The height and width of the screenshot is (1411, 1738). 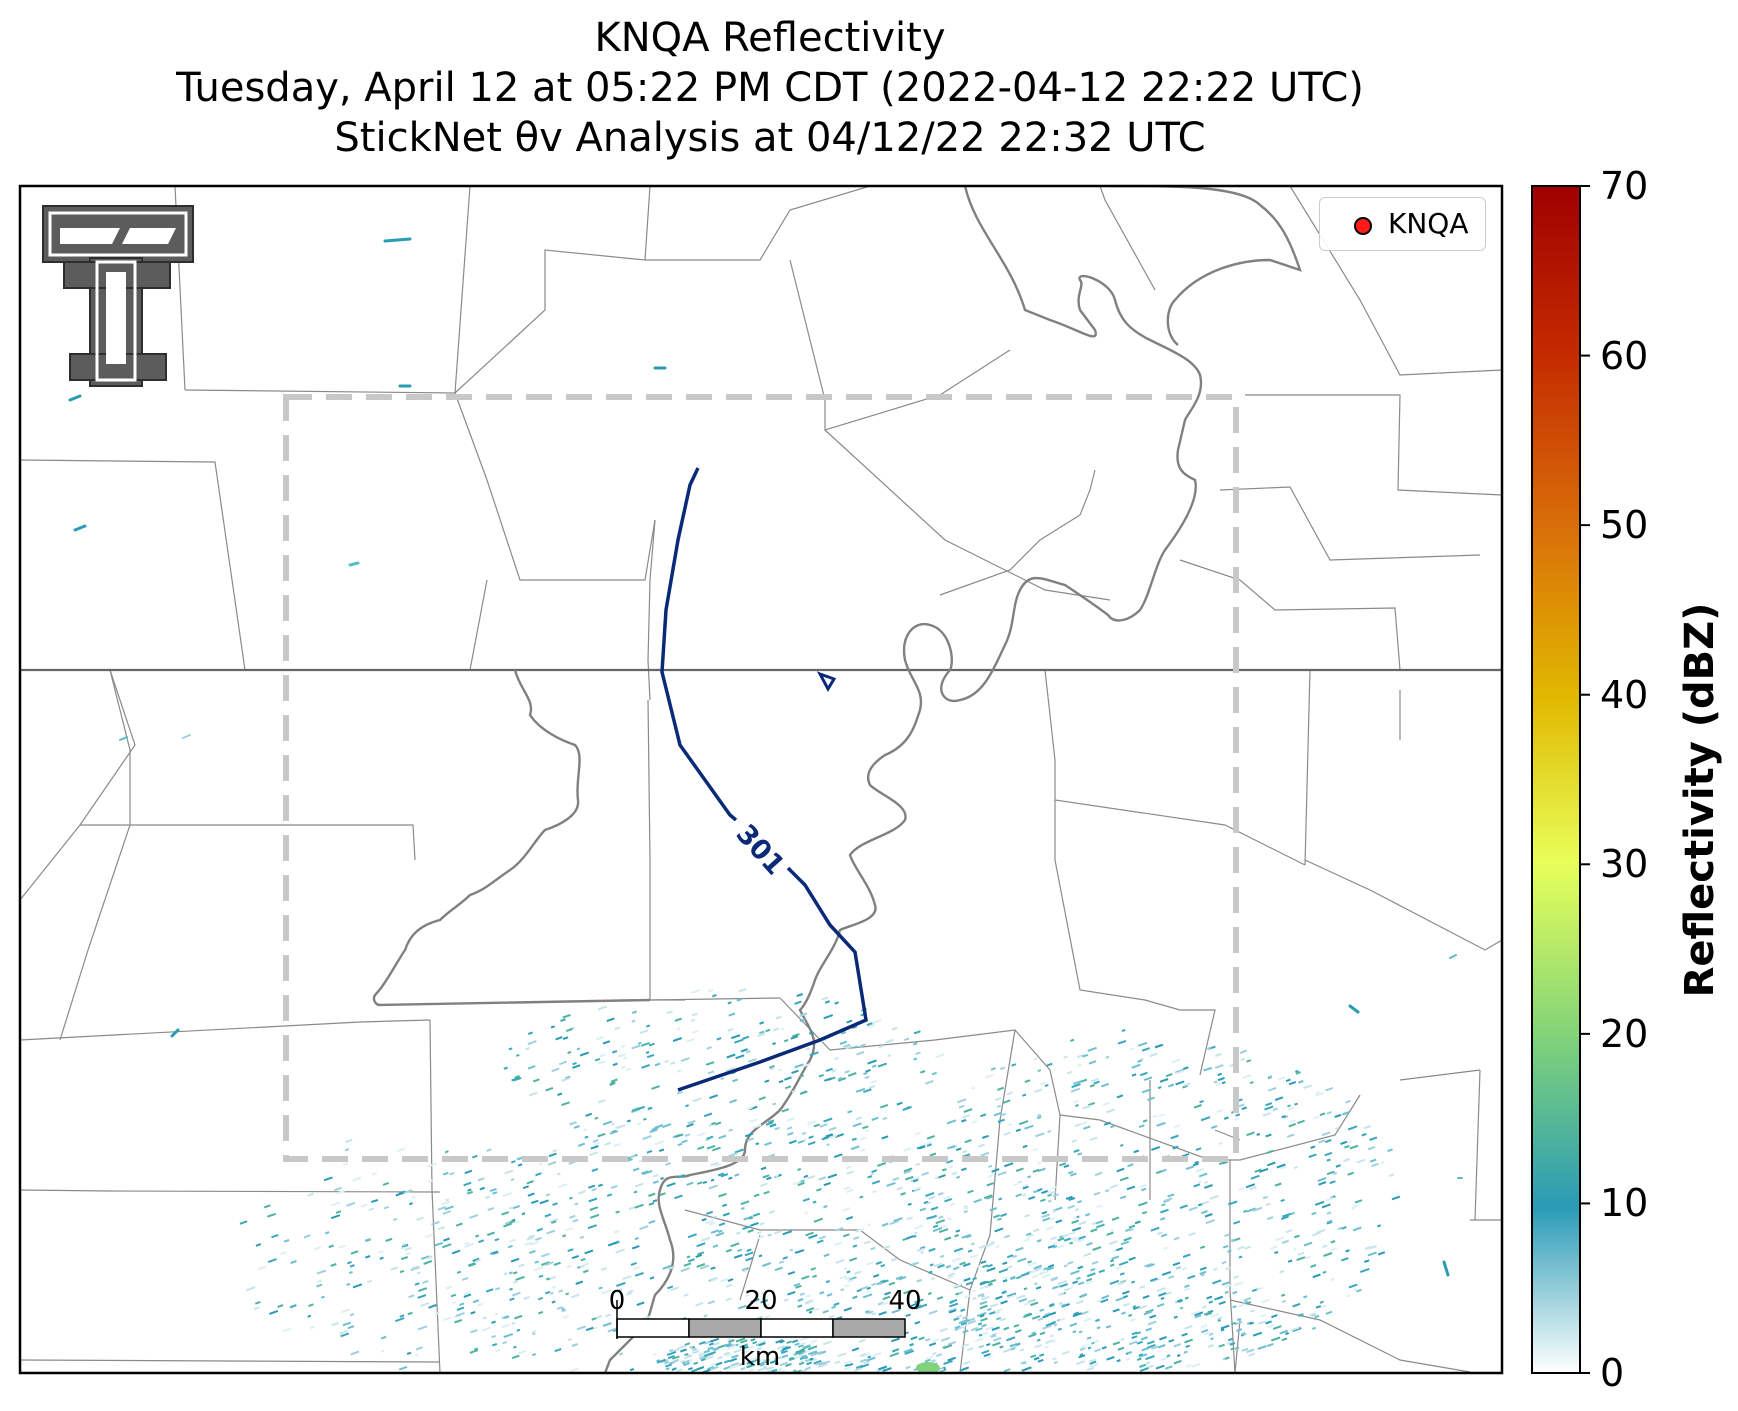 I want to click on scale-bar-unit: km, so click(x=760, y=1357).